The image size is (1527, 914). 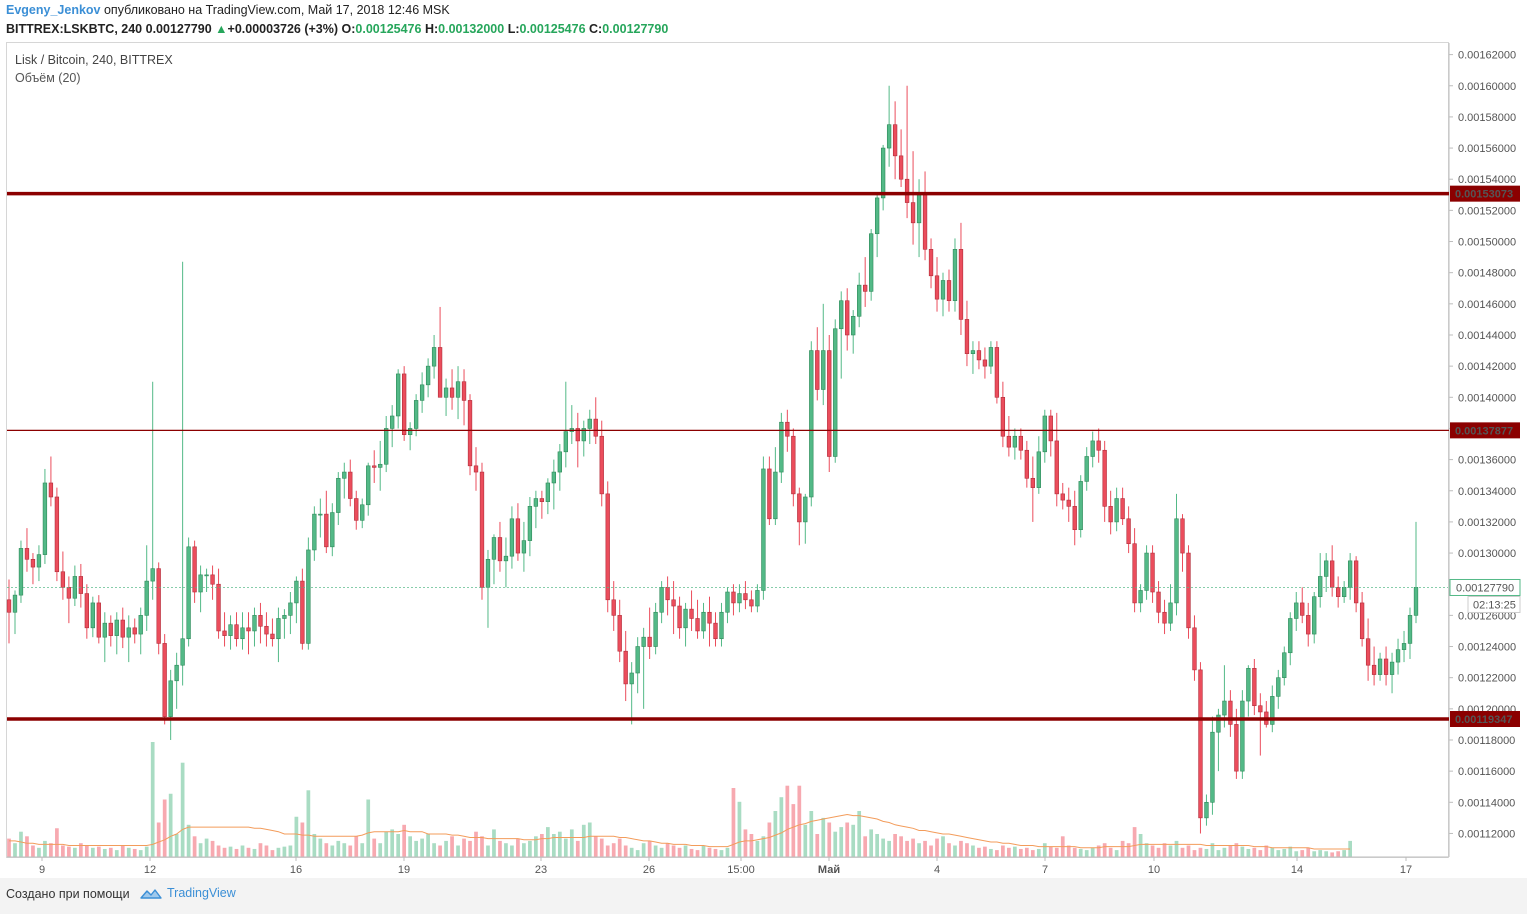 What do you see at coordinates (1297, 870) in the screenshot?
I see `time-tick-label: 14` at bounding box center [1297, 870].